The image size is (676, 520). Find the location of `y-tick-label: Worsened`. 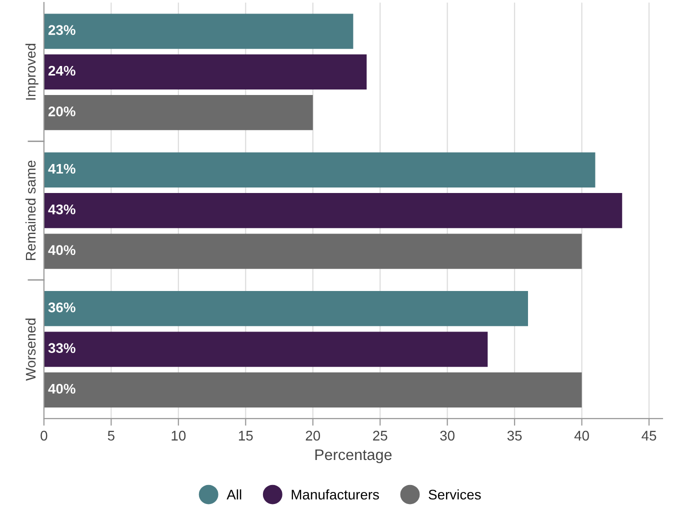

y-tick-label: Worsened is located at coordinates (30, 349).